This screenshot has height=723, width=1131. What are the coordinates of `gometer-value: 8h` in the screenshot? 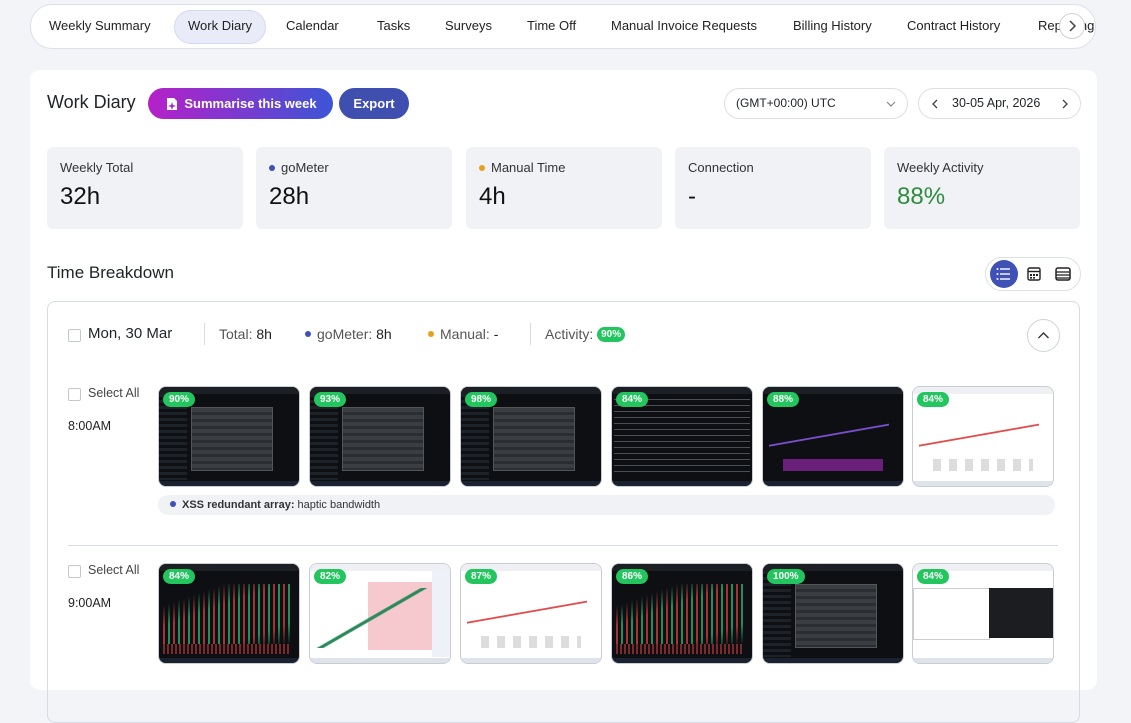 It's located at (384, 334).